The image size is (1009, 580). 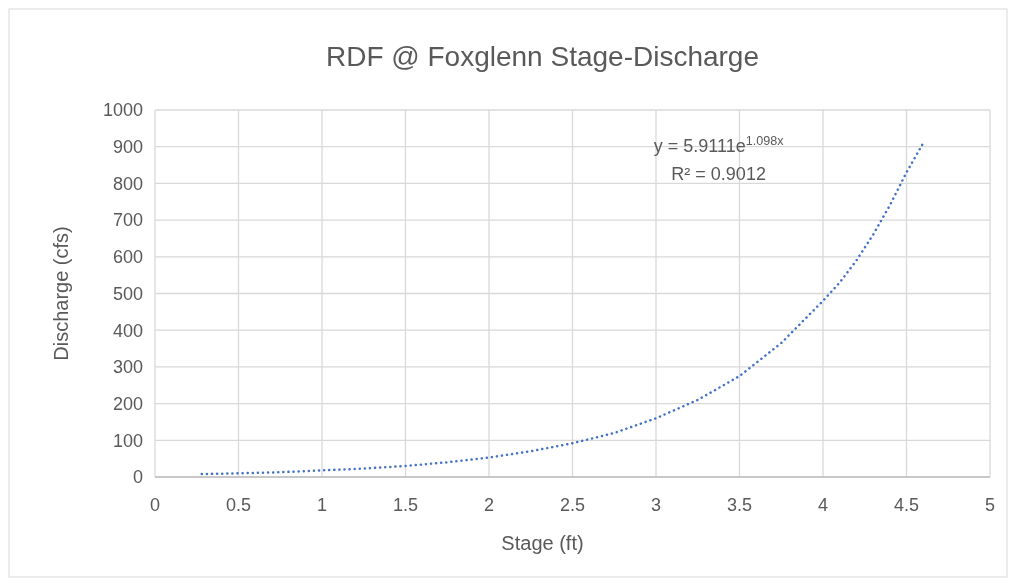 What do you see at coordinates (823, 505) in the screenshot?
I see `x-tick-label: 4` at bounding box center [823, 505].